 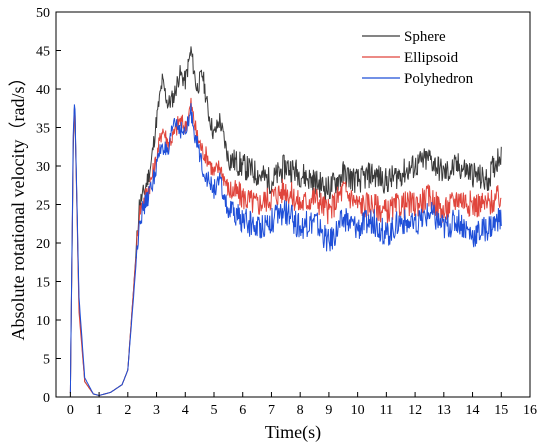 I want to click on x-tick-label: 6, so click(x=242, y=410).